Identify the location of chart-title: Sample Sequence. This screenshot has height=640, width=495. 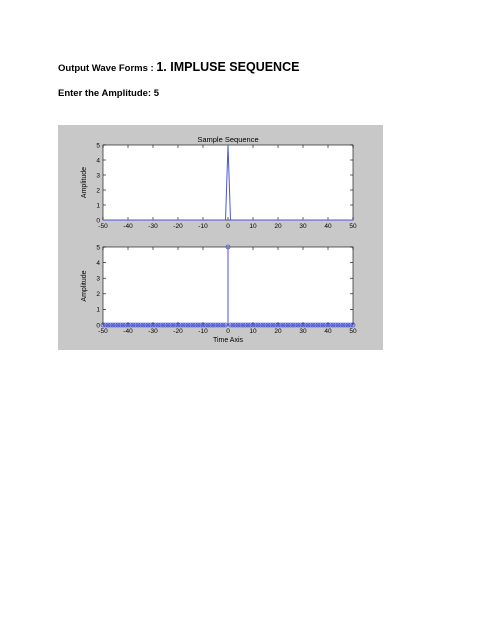
(227, 139).